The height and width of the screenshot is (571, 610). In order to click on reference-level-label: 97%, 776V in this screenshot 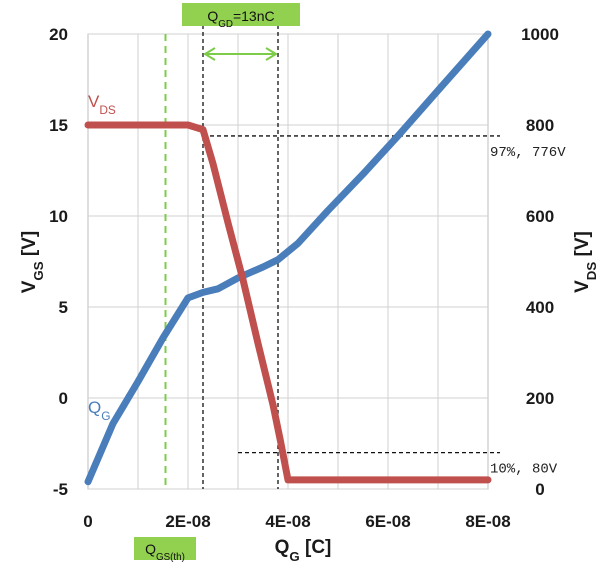, I will do `click(528, 153)`.